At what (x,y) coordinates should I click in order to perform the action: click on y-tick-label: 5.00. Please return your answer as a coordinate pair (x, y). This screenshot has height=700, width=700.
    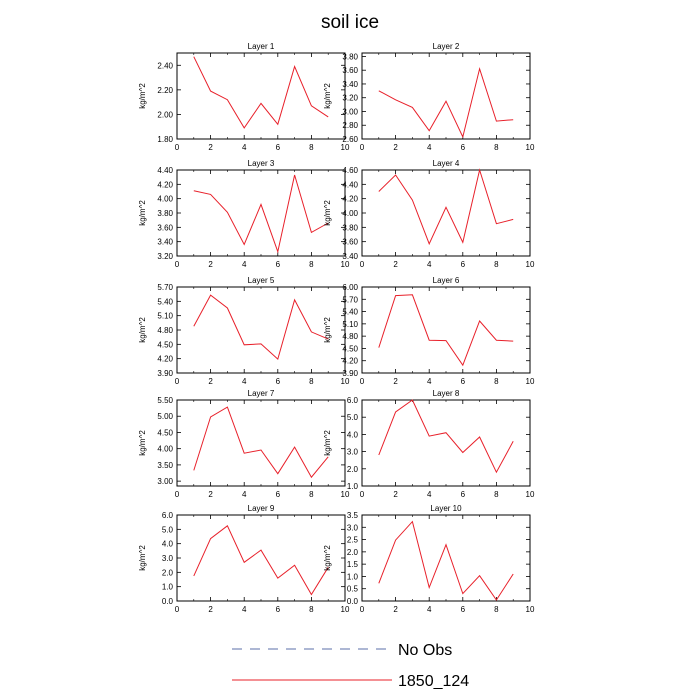
    Looking at the image, I should click on (165, 416).